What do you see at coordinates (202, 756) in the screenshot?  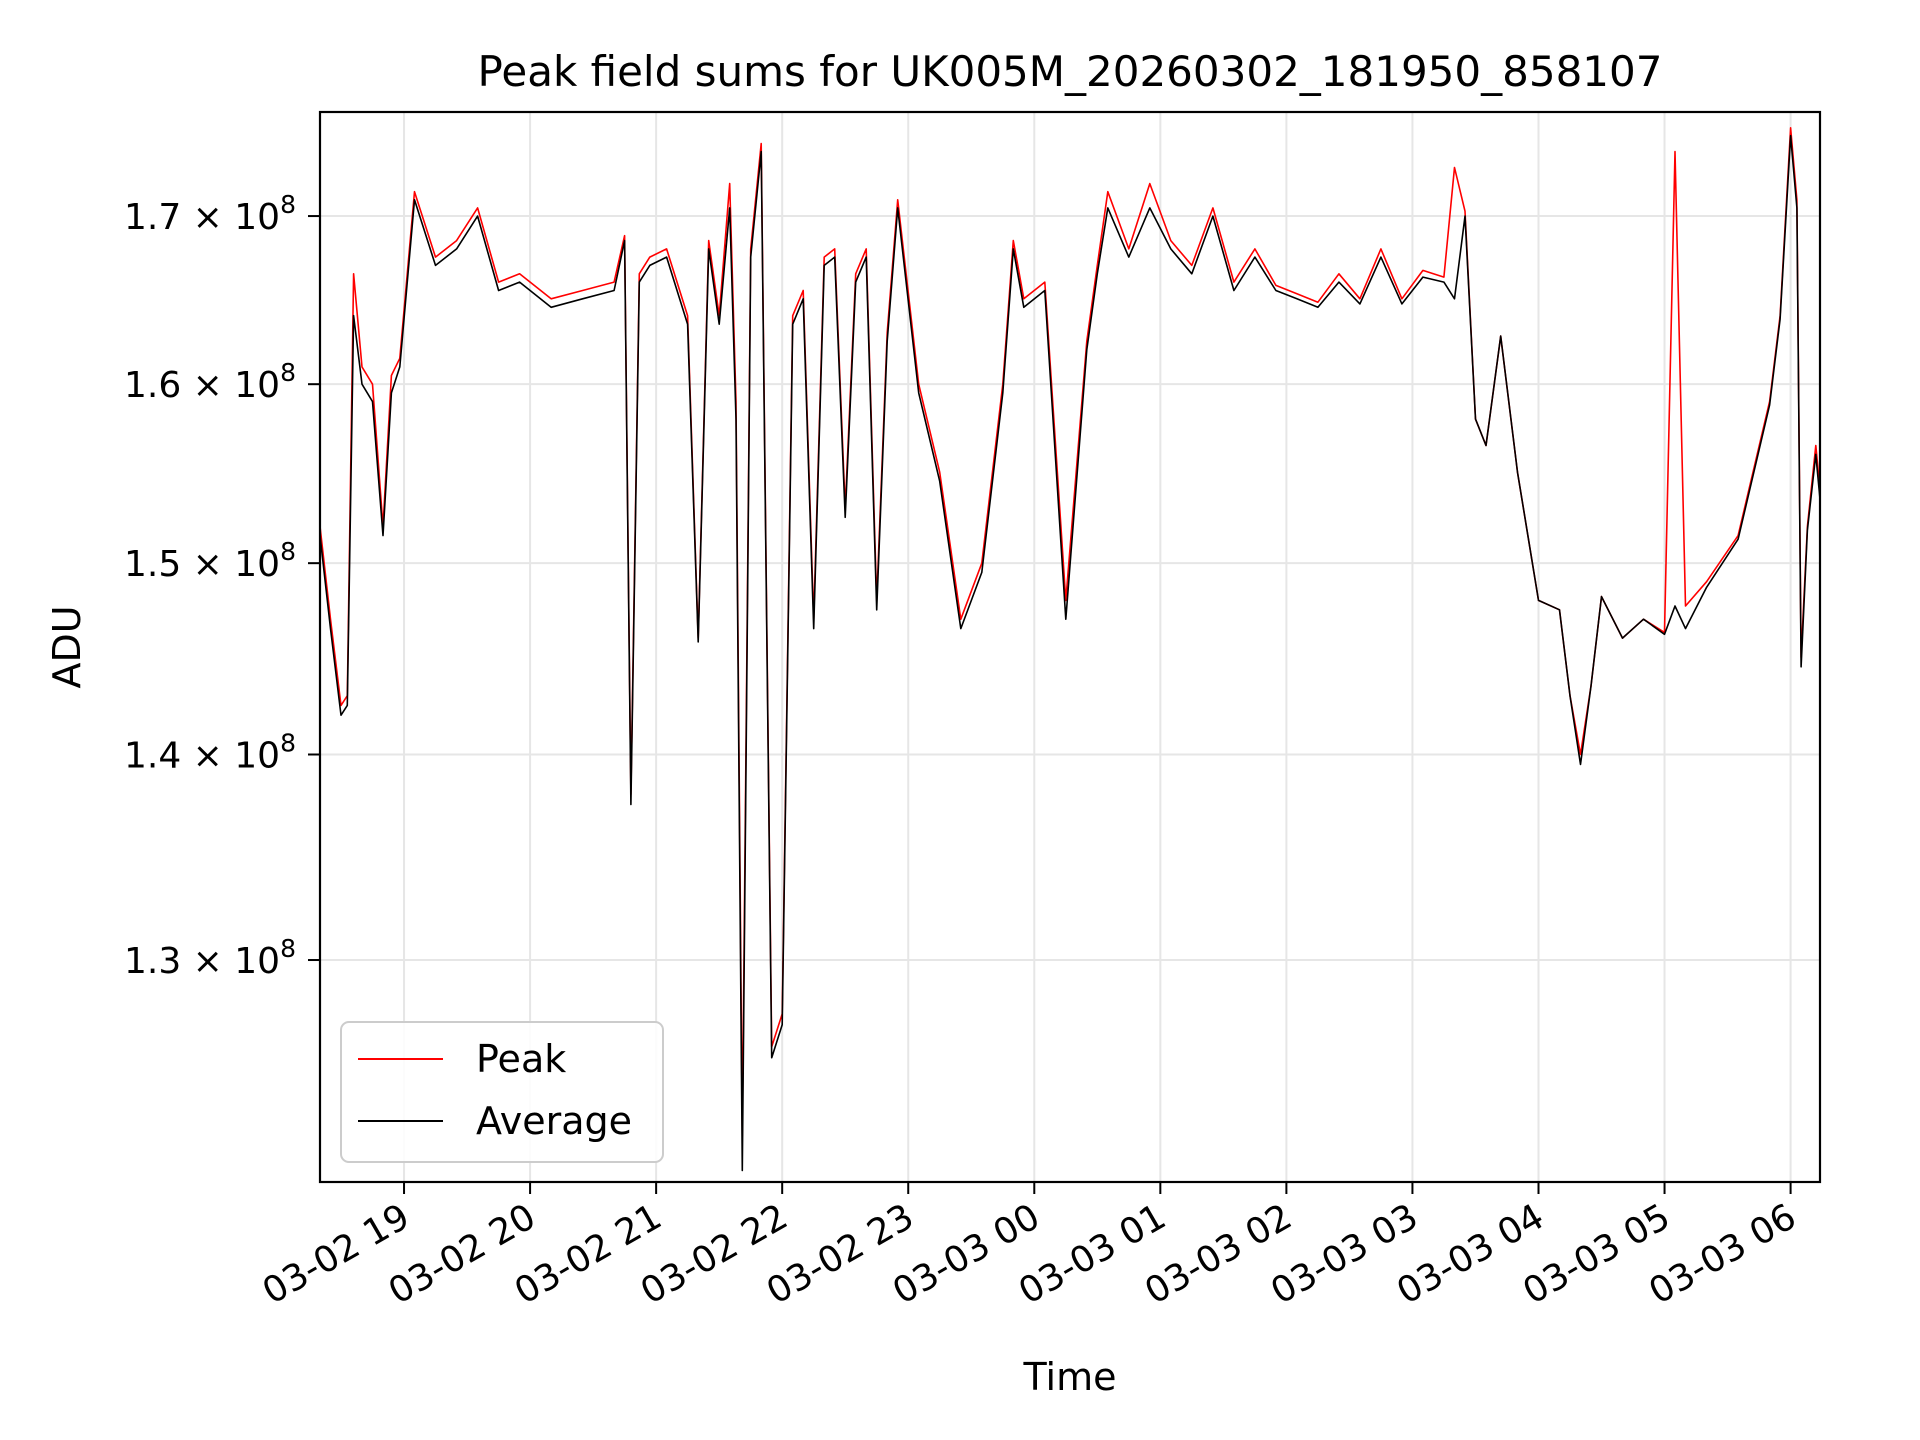 I see `y-tick-mantissa: 1.4 × 10` at bounding box center [202, 756].